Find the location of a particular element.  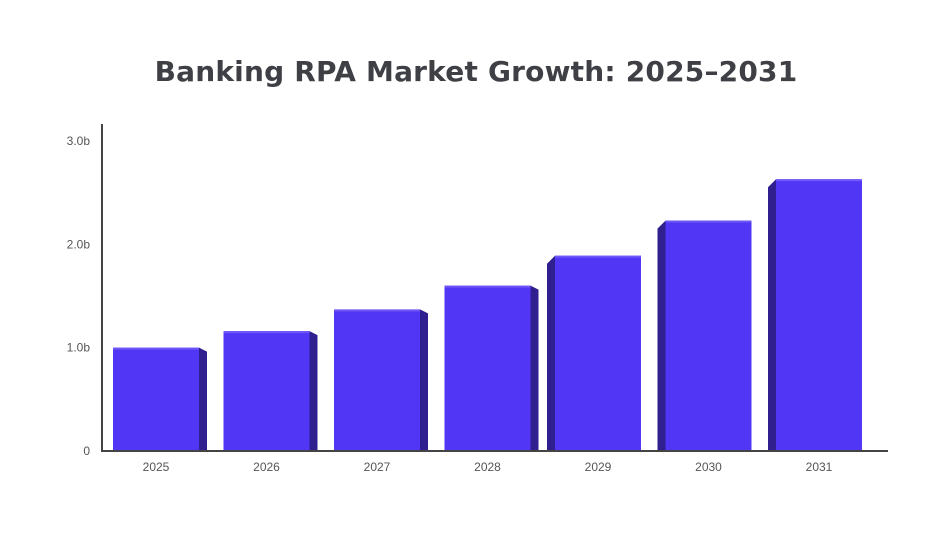

y-tick-label-0: 0 is located at coordinates (86, 451).